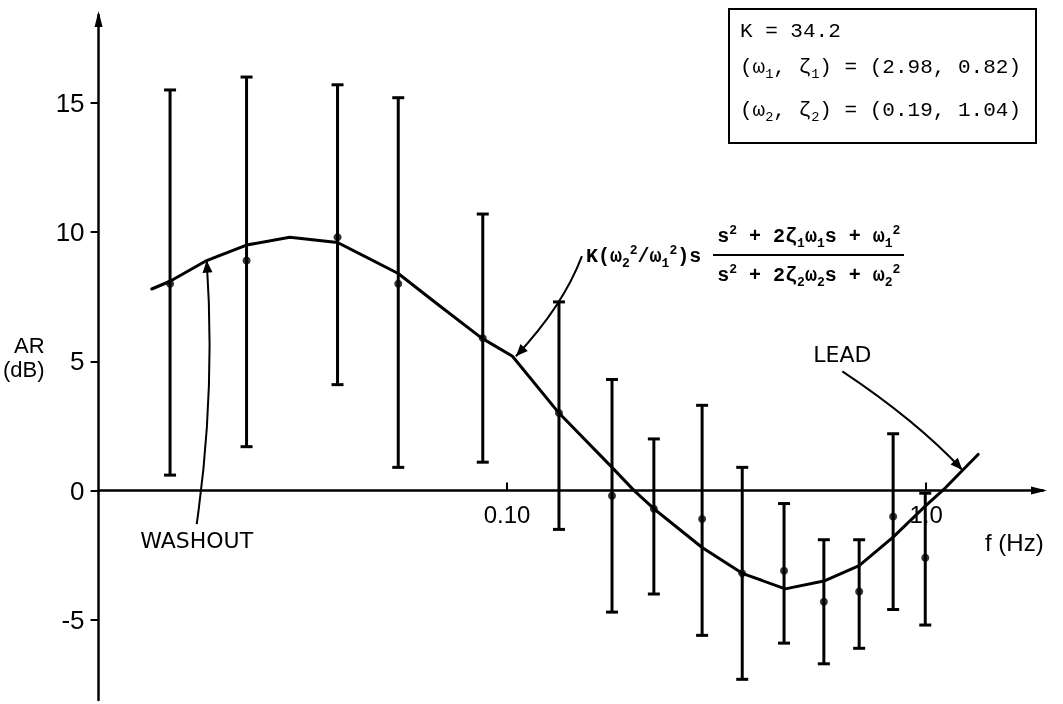 Image resolution: width=1063 pixels, height=704 pixels. Describe the element at coordinates (880, 70) in the screenshot. I see `annotation: (ω$_{1}$, ζ$_{1}$) = (2.98, 0.82)` at that location.